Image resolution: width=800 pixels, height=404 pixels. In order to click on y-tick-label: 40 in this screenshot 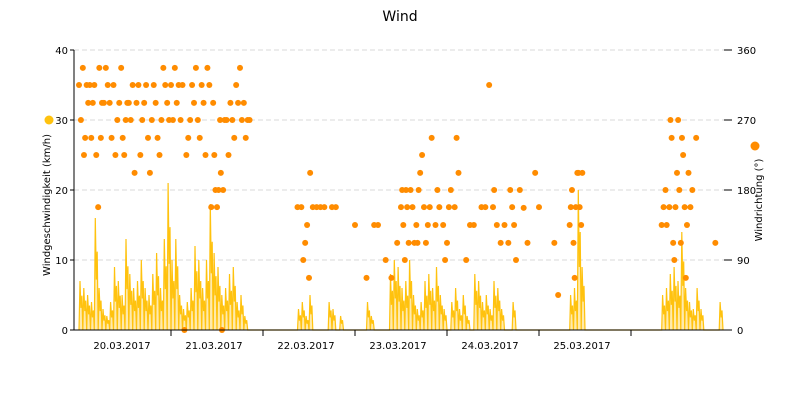, I will do `click(61, 51)`.